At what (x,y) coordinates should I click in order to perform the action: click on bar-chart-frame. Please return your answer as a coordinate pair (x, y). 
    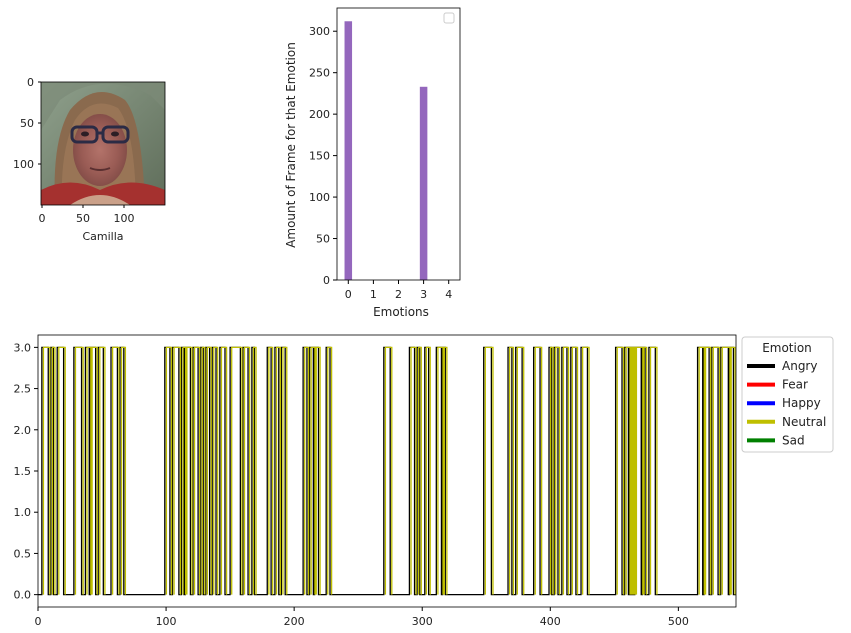
    Looking at the image, I should click on (398, 144).